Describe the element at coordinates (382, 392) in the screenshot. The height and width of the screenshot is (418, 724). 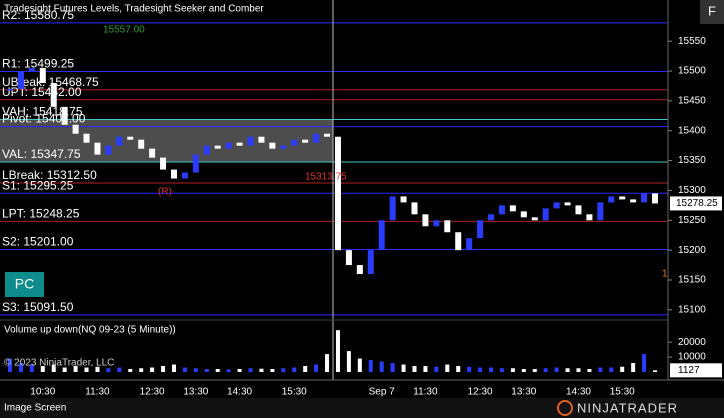
I see `x-tick-label: Sep 7` at that location.